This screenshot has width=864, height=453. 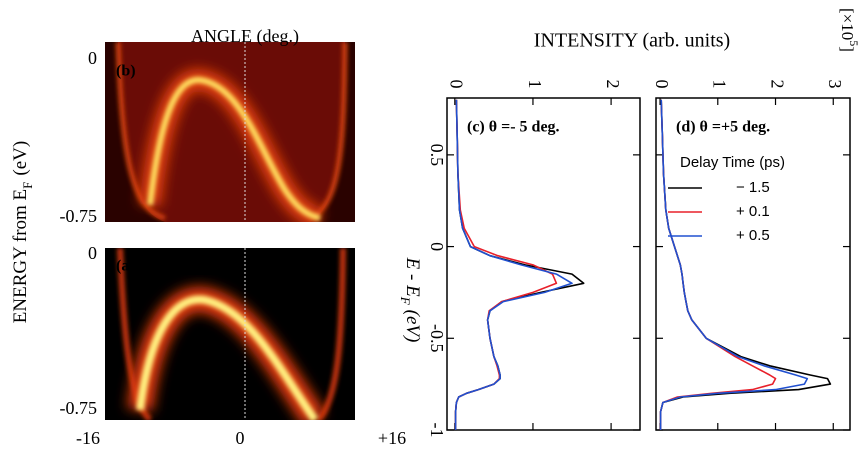 What do you see at coordinates (437, 155) in the screenshot?
I see `energy-tick-label: 0.5` at bounding box center [437, 155].